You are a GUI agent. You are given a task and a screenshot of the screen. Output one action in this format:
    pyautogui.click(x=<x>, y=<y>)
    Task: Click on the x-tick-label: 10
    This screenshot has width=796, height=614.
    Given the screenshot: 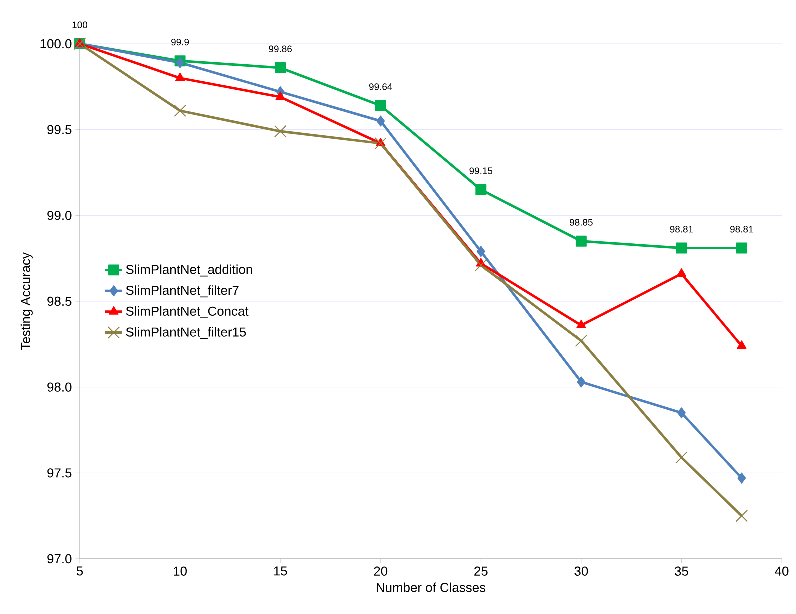 What is the action you would take?
    pyautogui.click(x=180, y=571)
    